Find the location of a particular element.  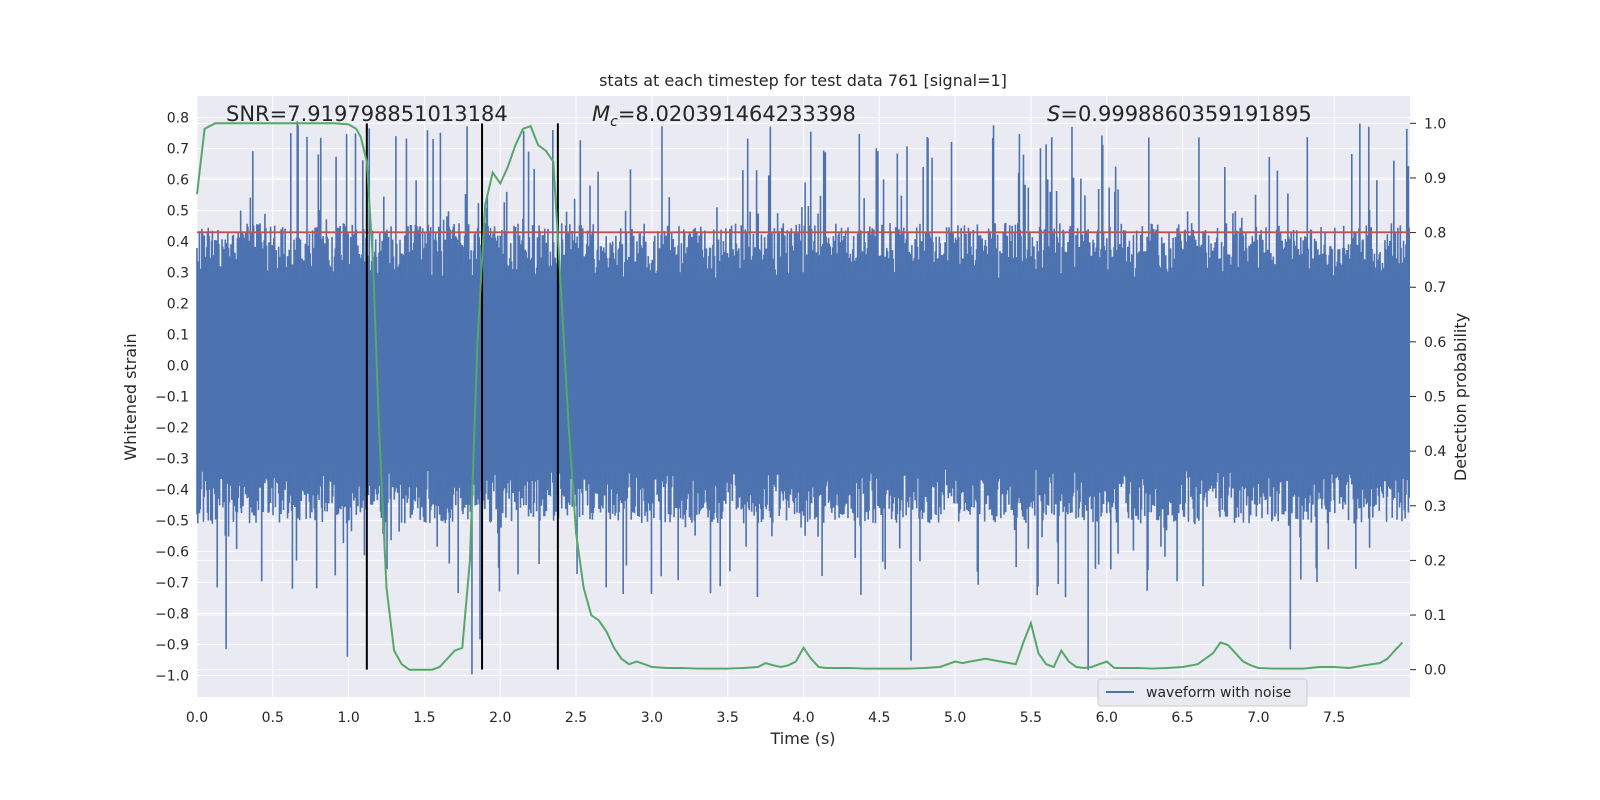

y-left-tick-label: −0.8 is located at coordinates (172, 614).